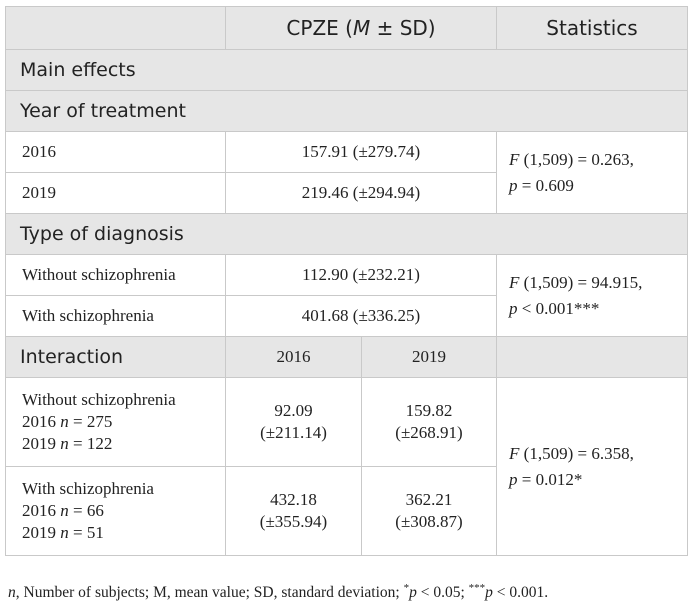 Image resolution: width=692 pixels, height=607 pixels. What do you see at coordinates (361, 152) in the screenshot?
I see `row-value: 157.91 (±279.74)` at bounding box center [361, 152].